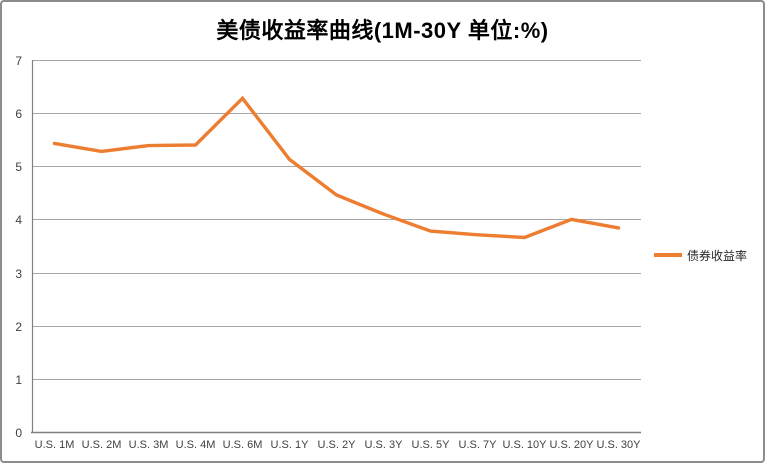 The width and height of the screenshot is (769, 467). I want to click on y-tick-label: 3, so click(18, 273).